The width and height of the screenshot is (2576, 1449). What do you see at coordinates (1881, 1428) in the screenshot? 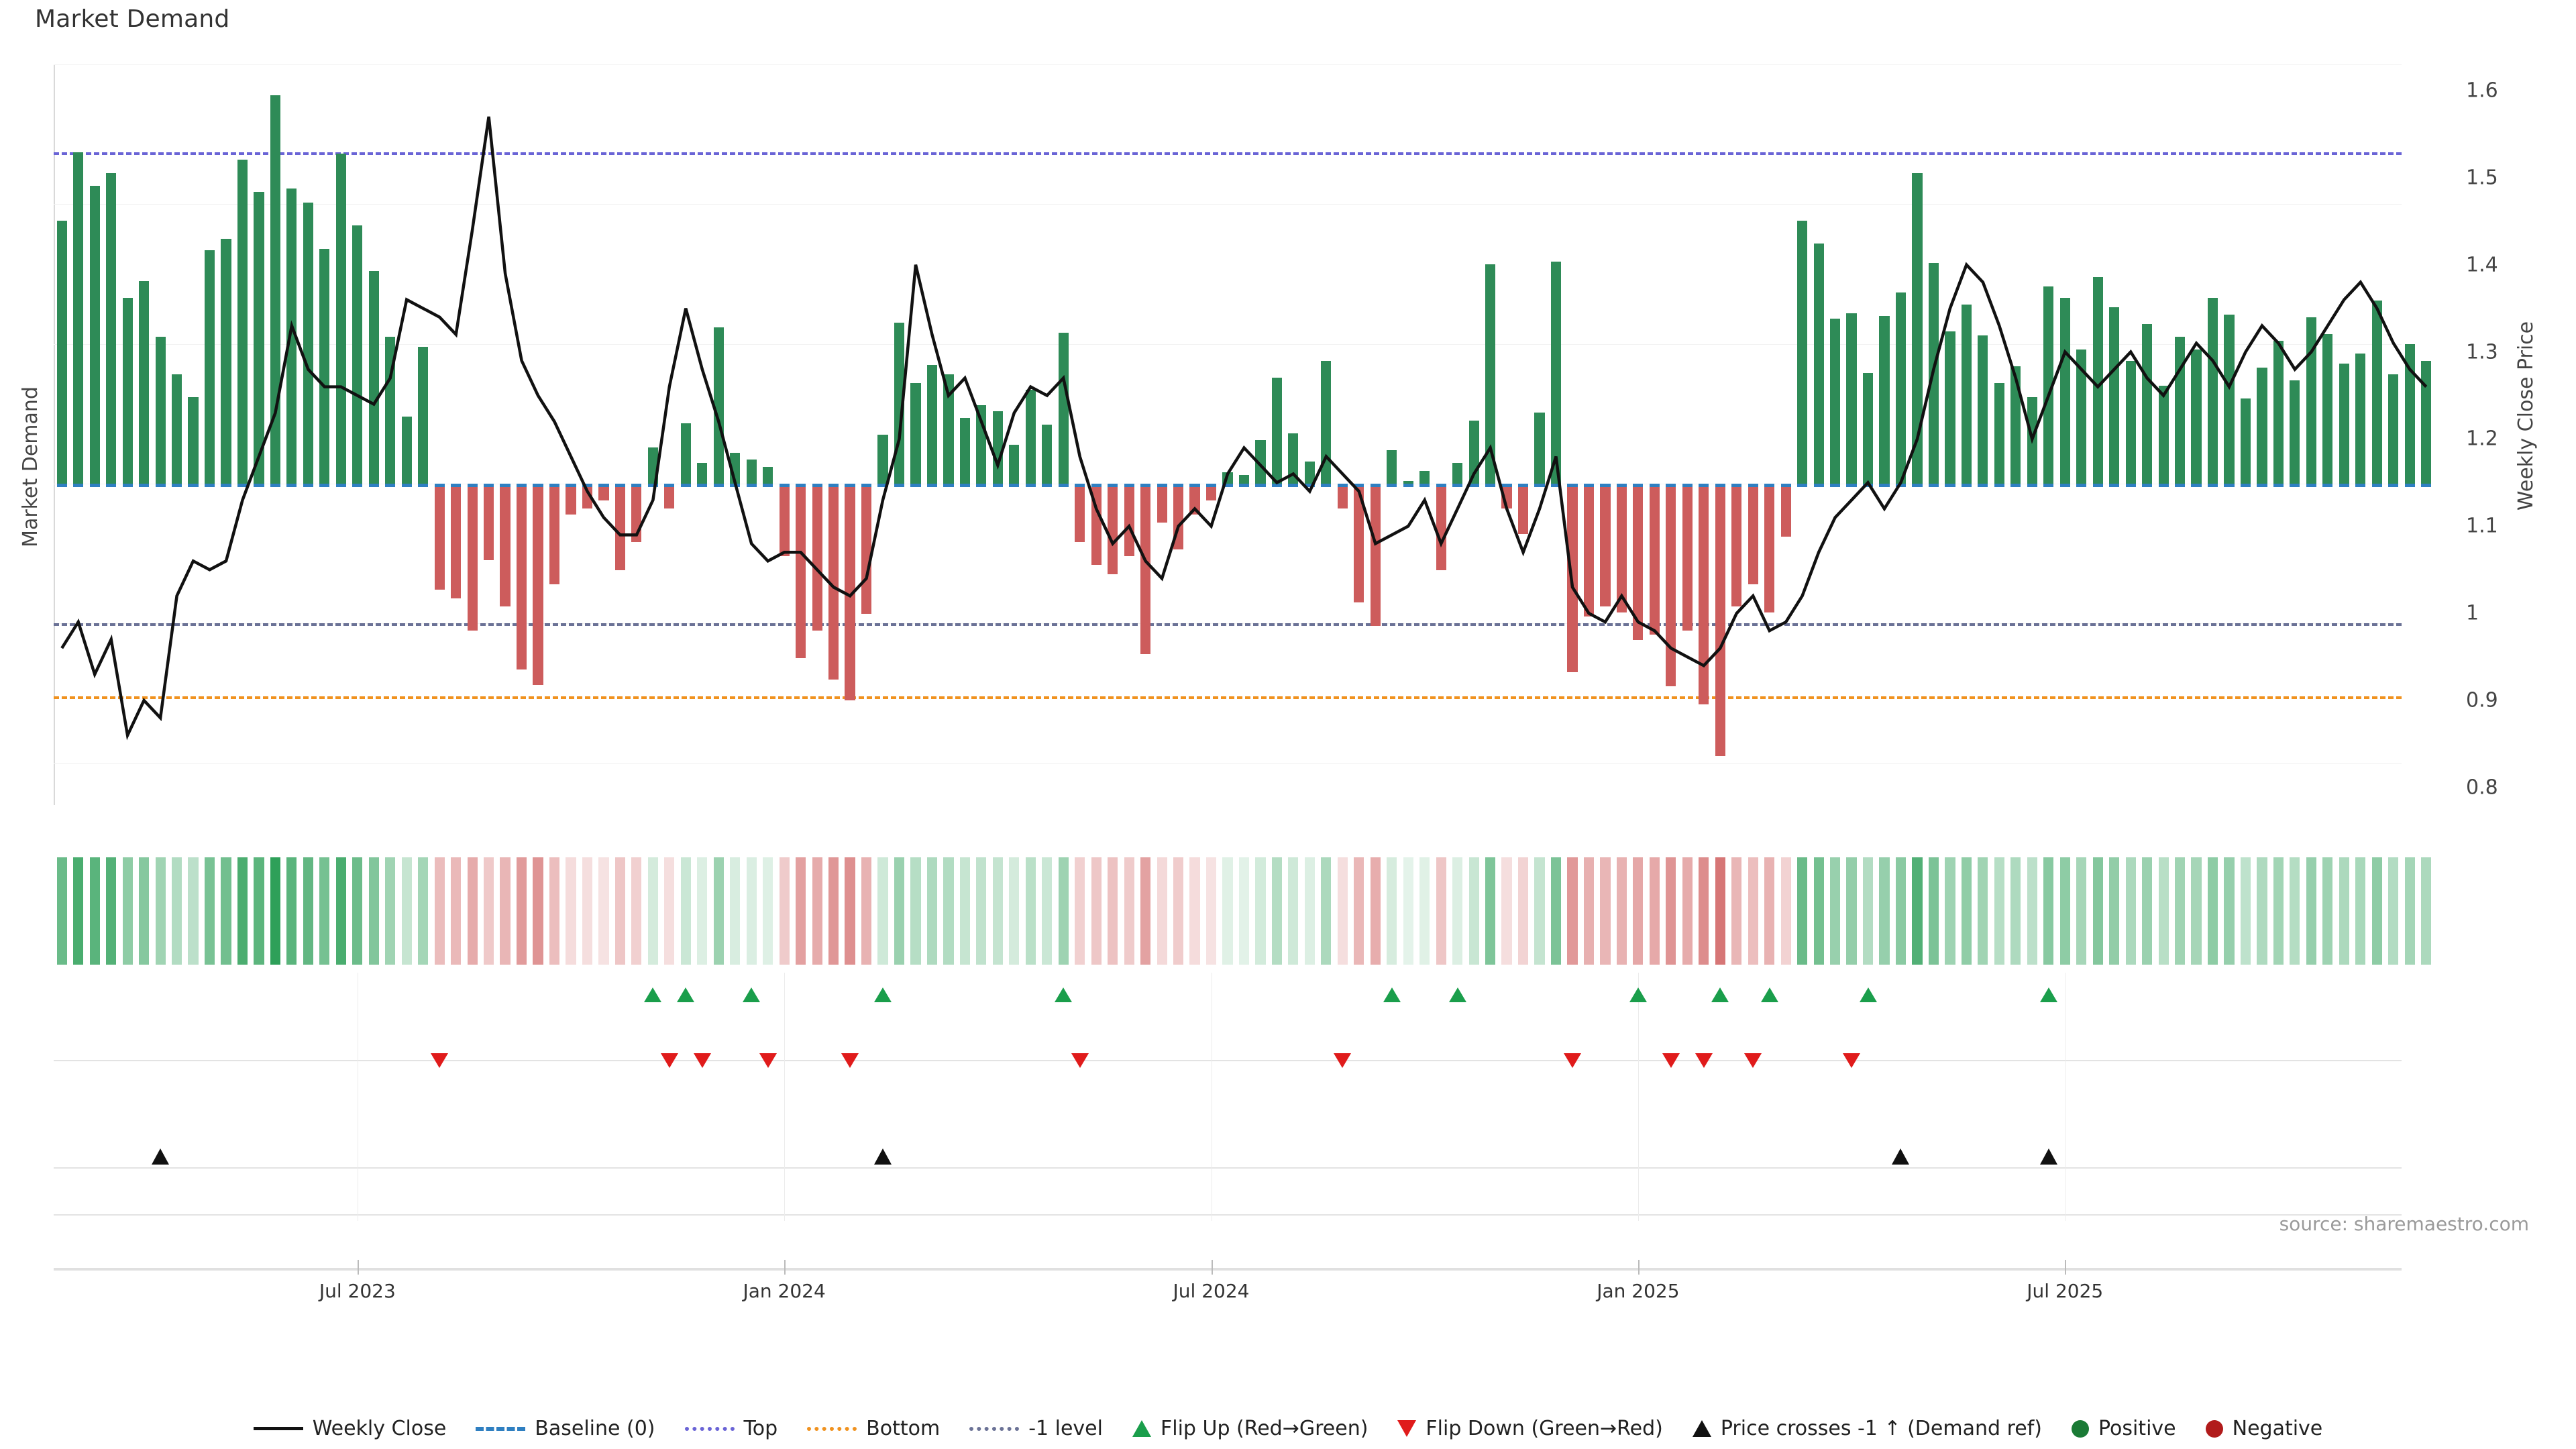
I see `legend-label: Price crosses -1 ↑ (Demand ref)` at bounding box center [1881, 1428].